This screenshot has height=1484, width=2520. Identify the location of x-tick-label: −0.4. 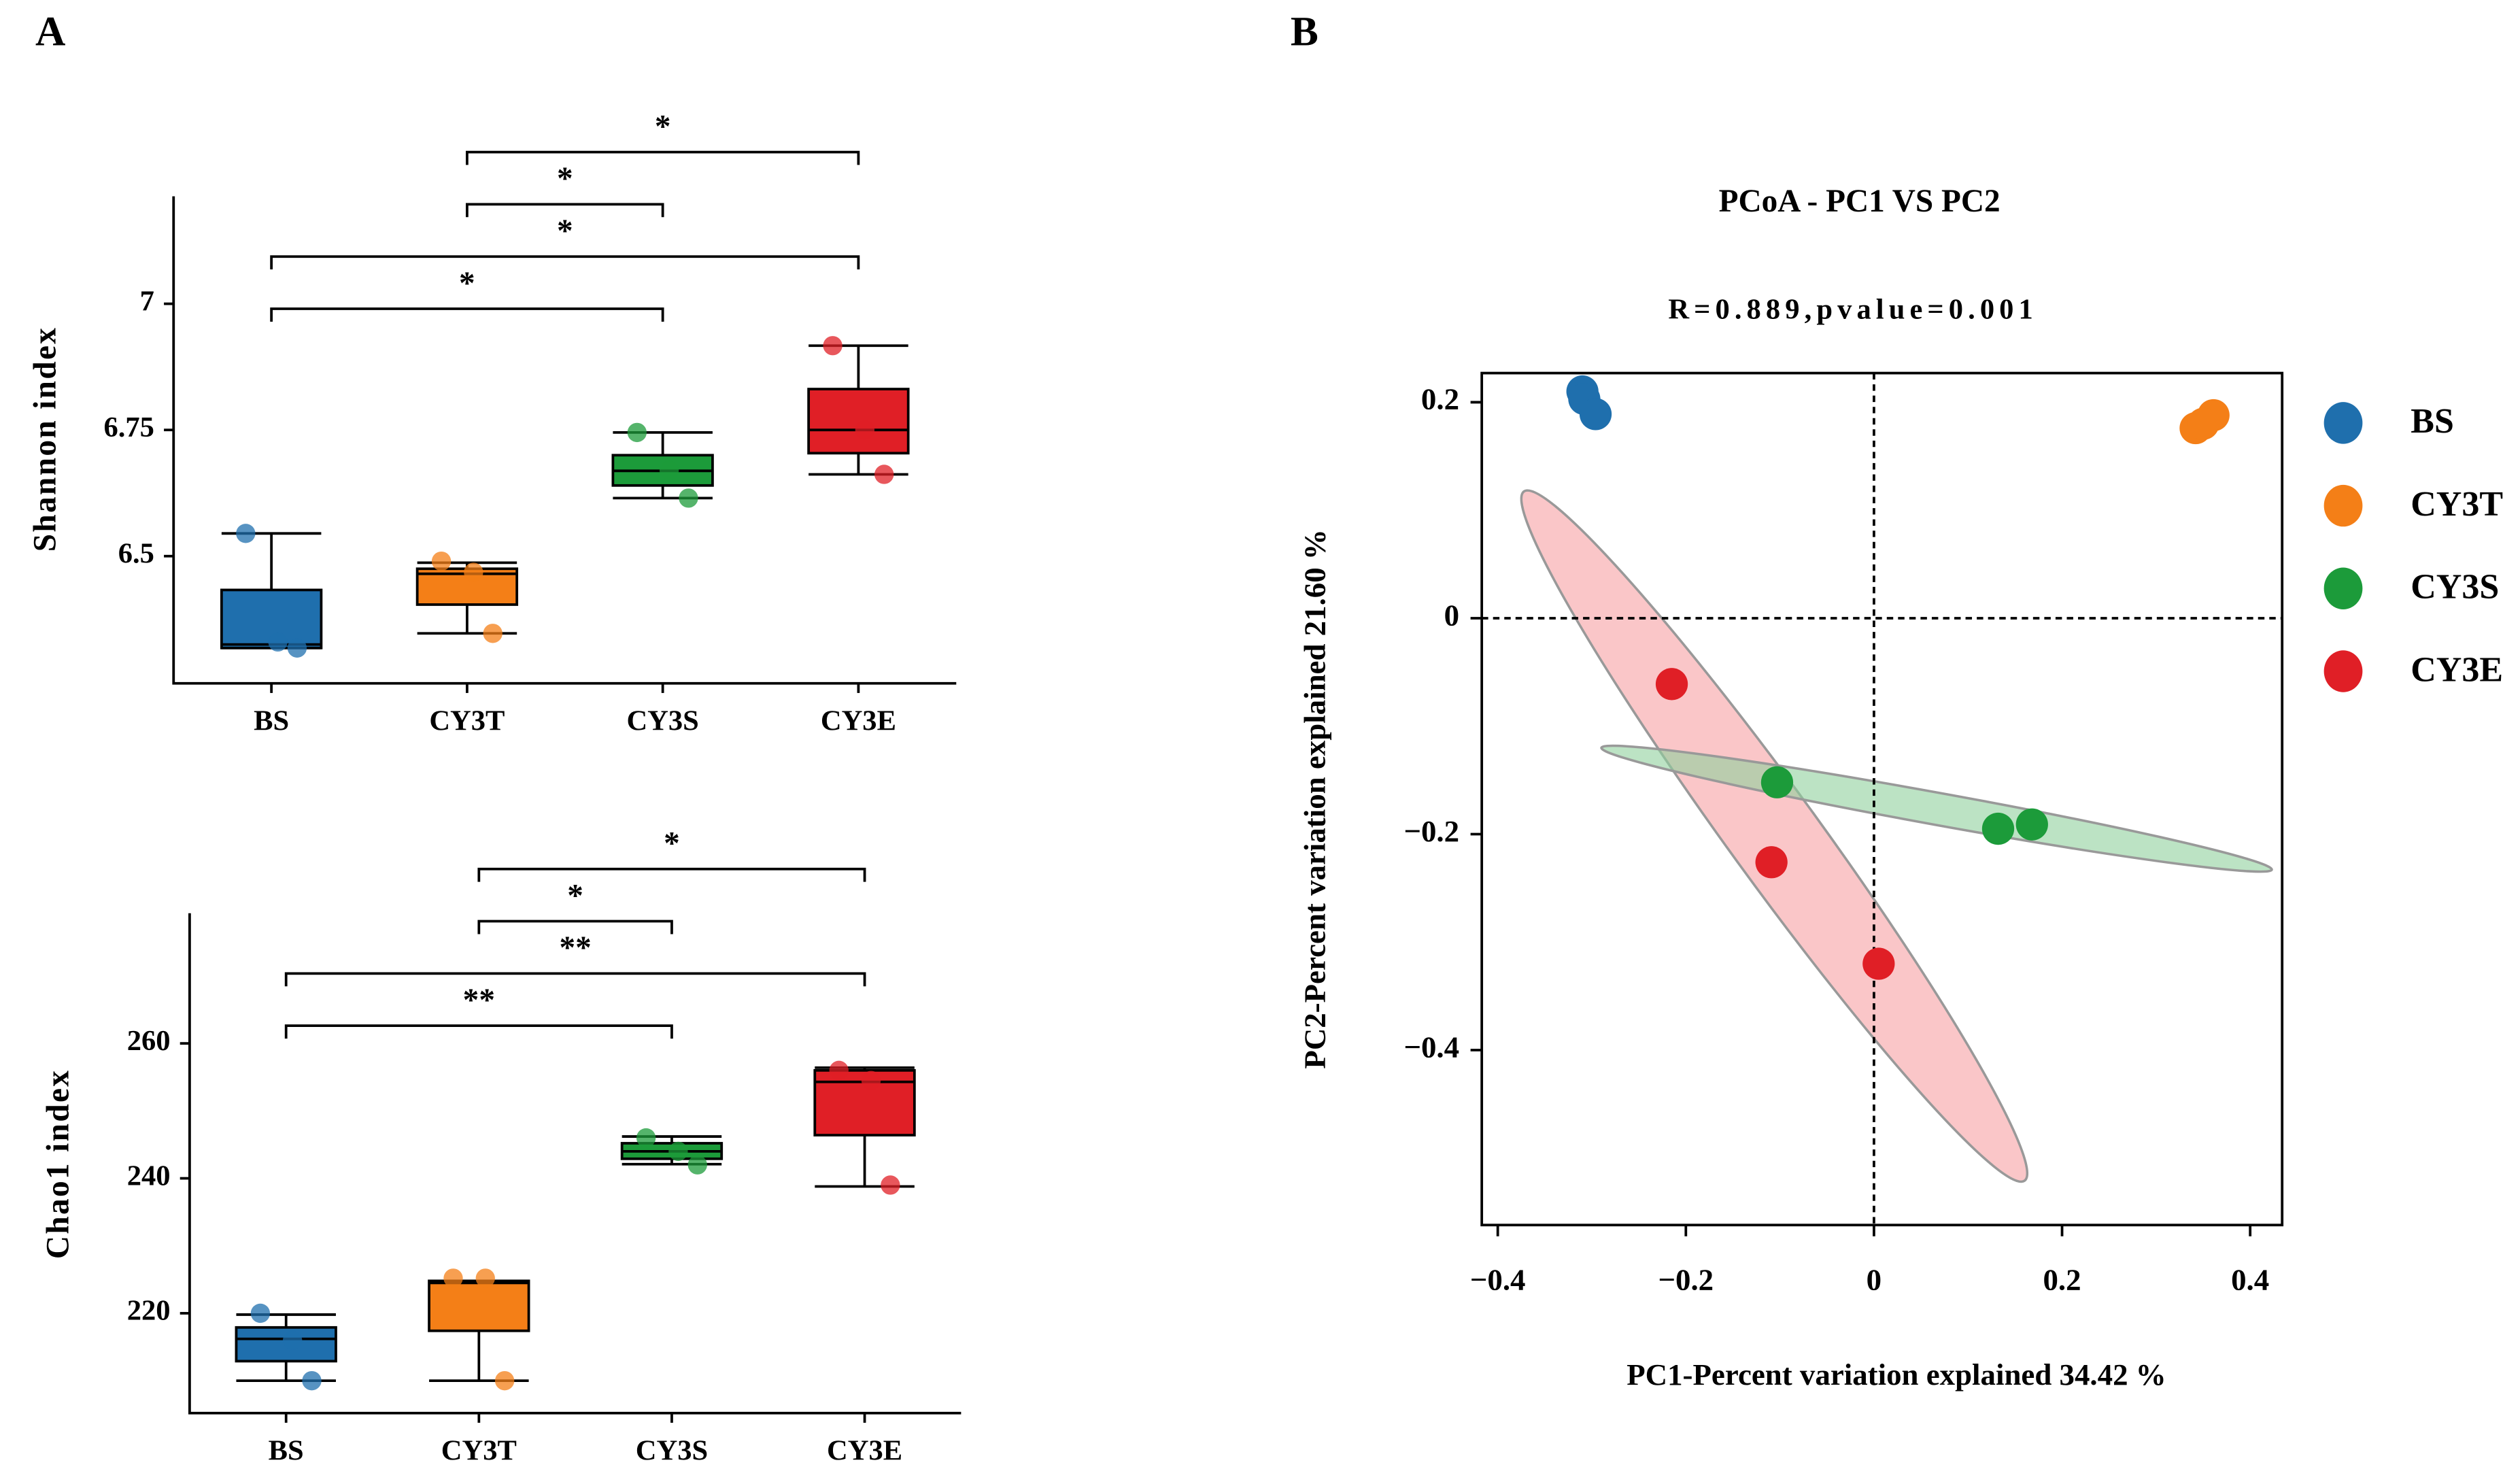
(1498, 1280).